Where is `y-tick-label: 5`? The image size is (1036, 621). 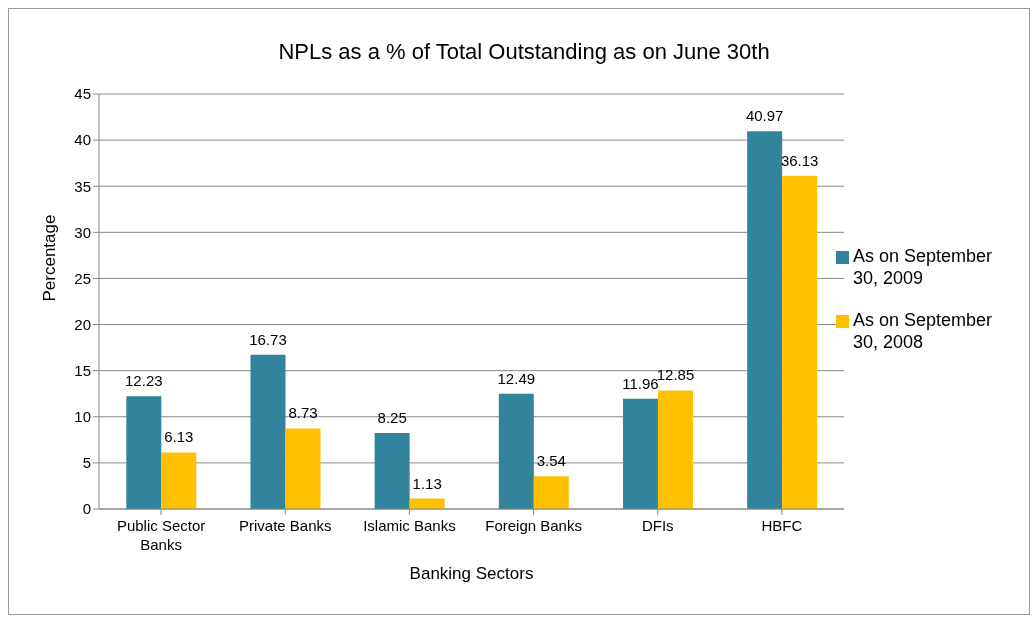 y-tick-label: 5 is located at coordinates (86, 463).